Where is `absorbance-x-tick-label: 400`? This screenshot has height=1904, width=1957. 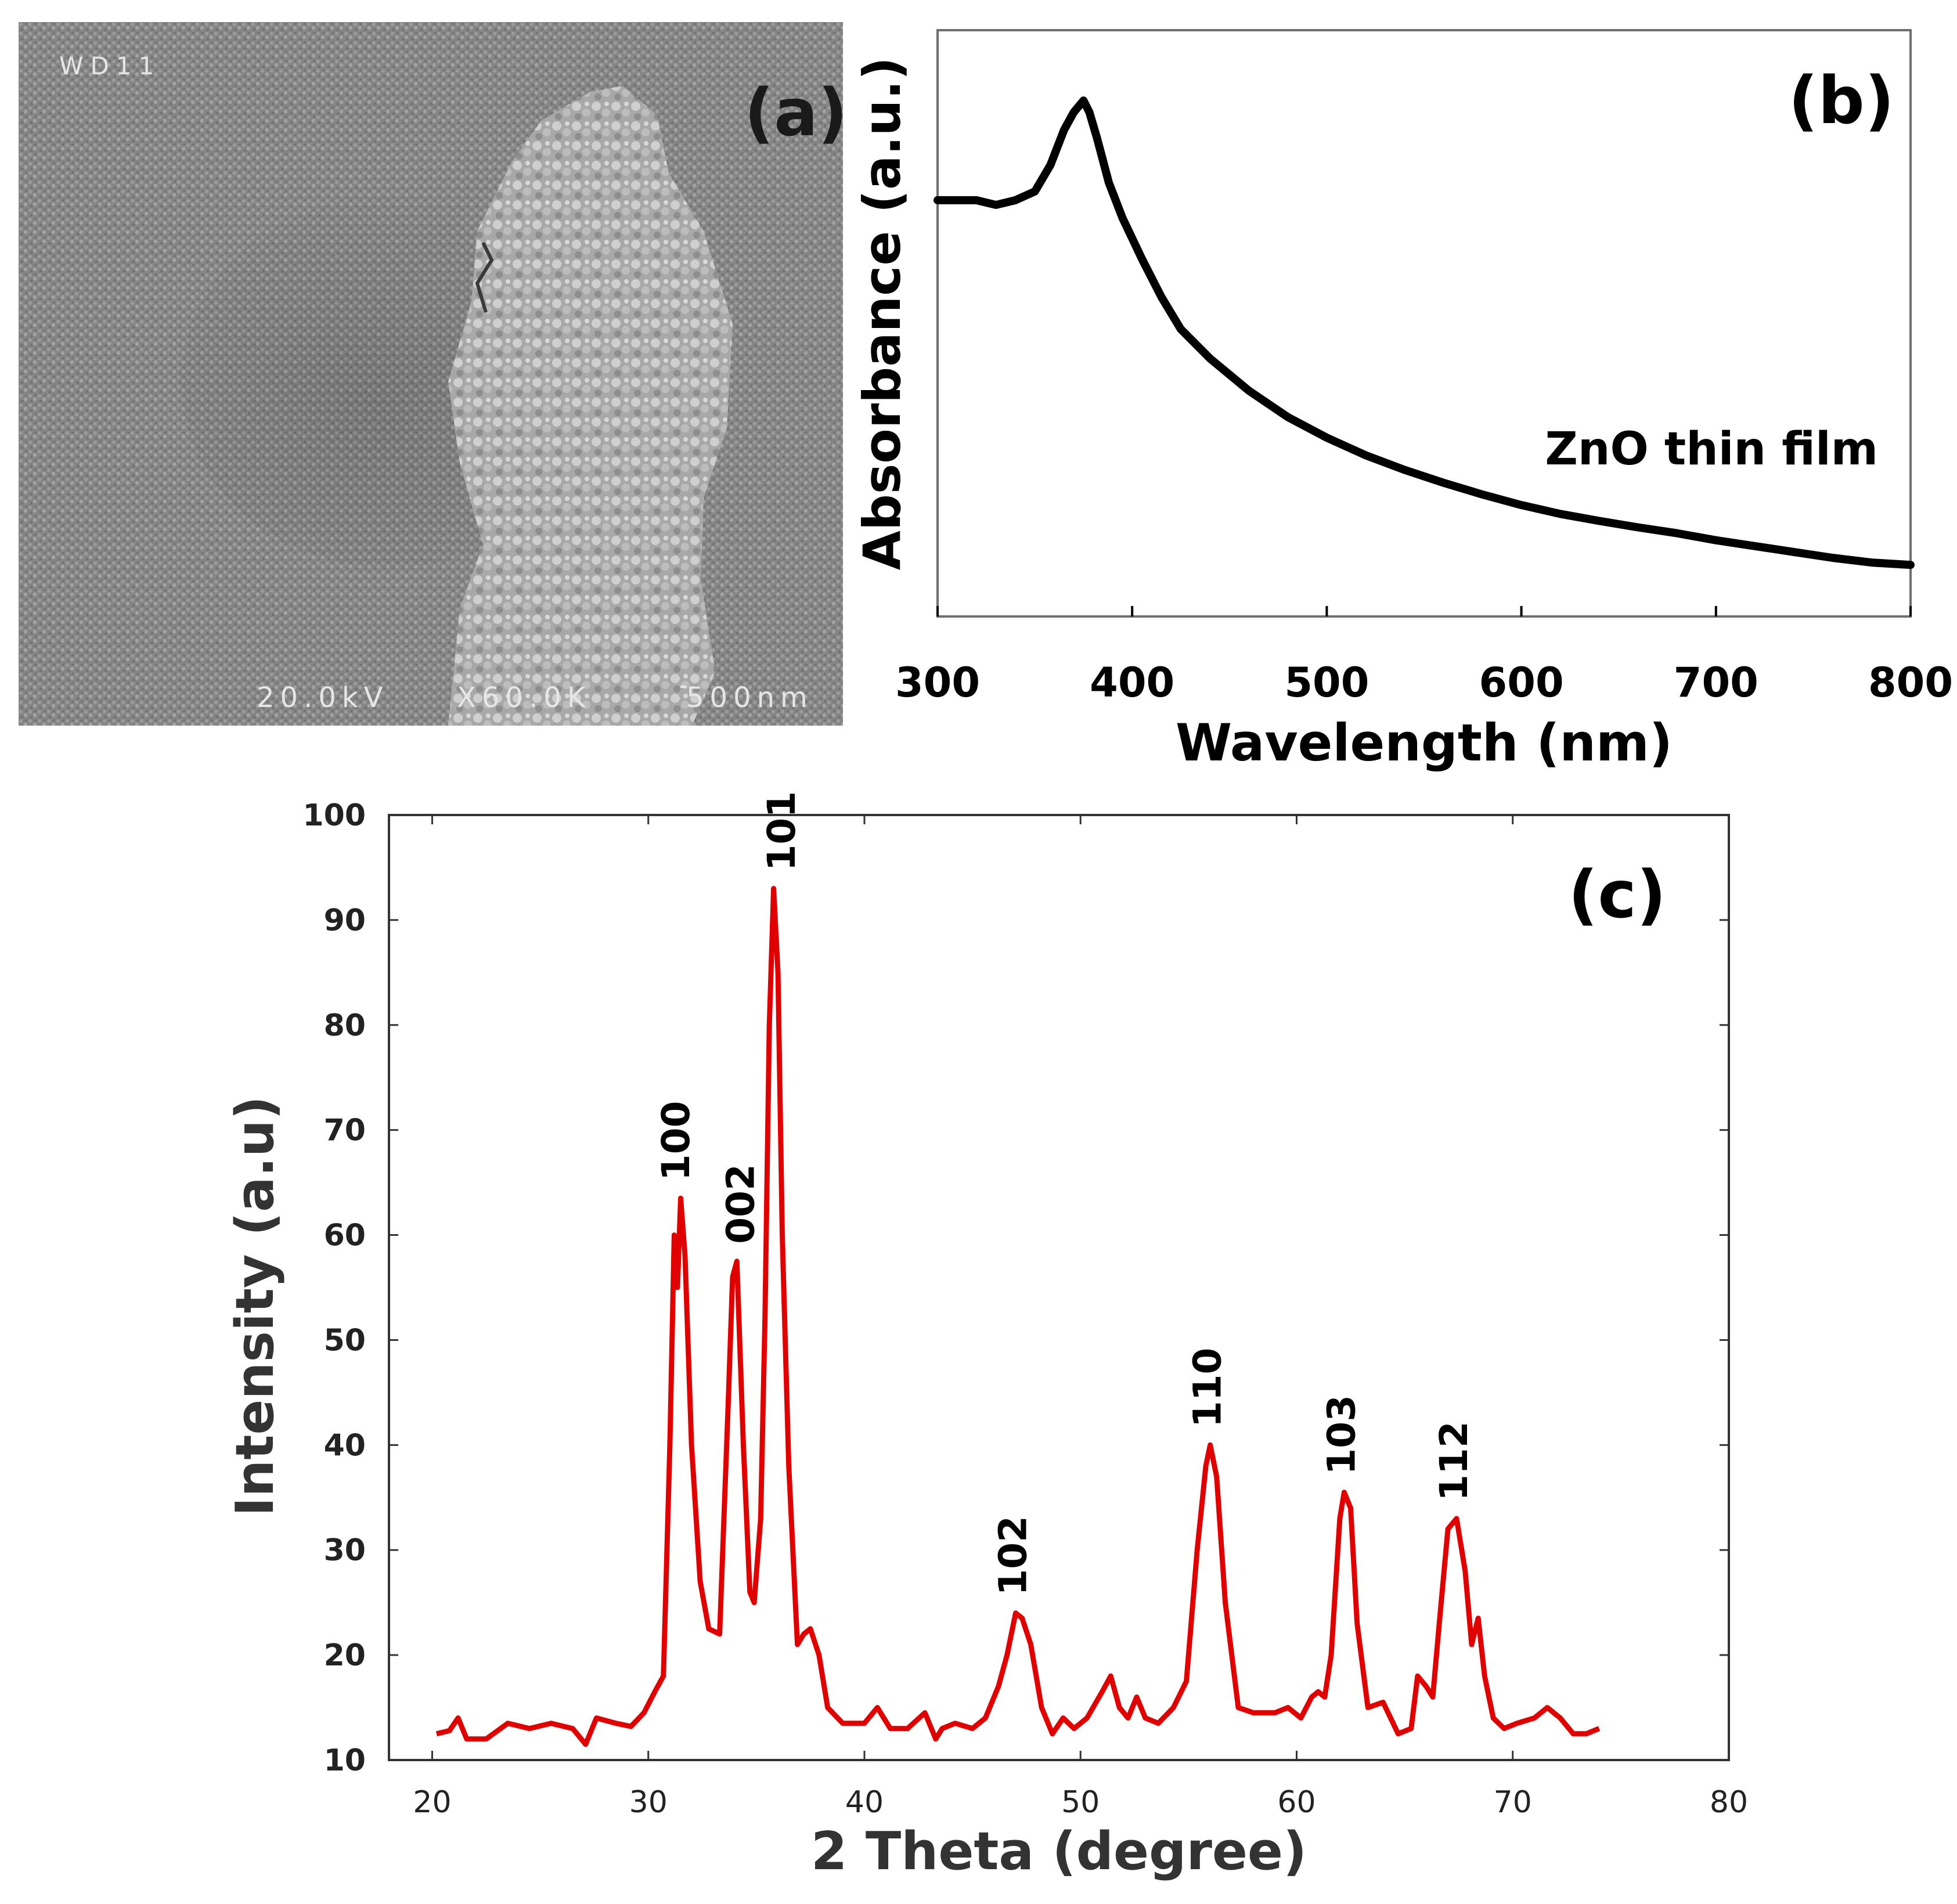
absorbance-x-tick-label: 400 is located at coordinates (1132, 682).